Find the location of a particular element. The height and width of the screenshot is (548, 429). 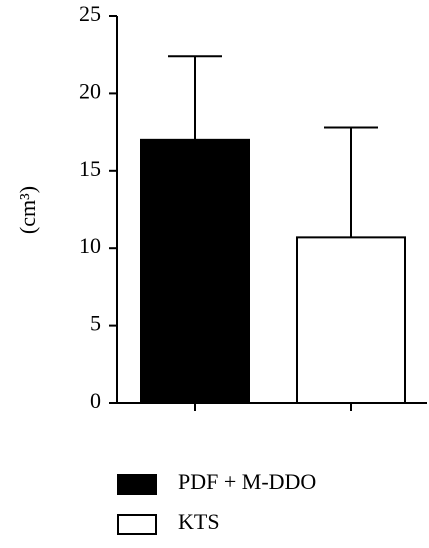

legend-label: KTS is located at coordinates (199, 521).